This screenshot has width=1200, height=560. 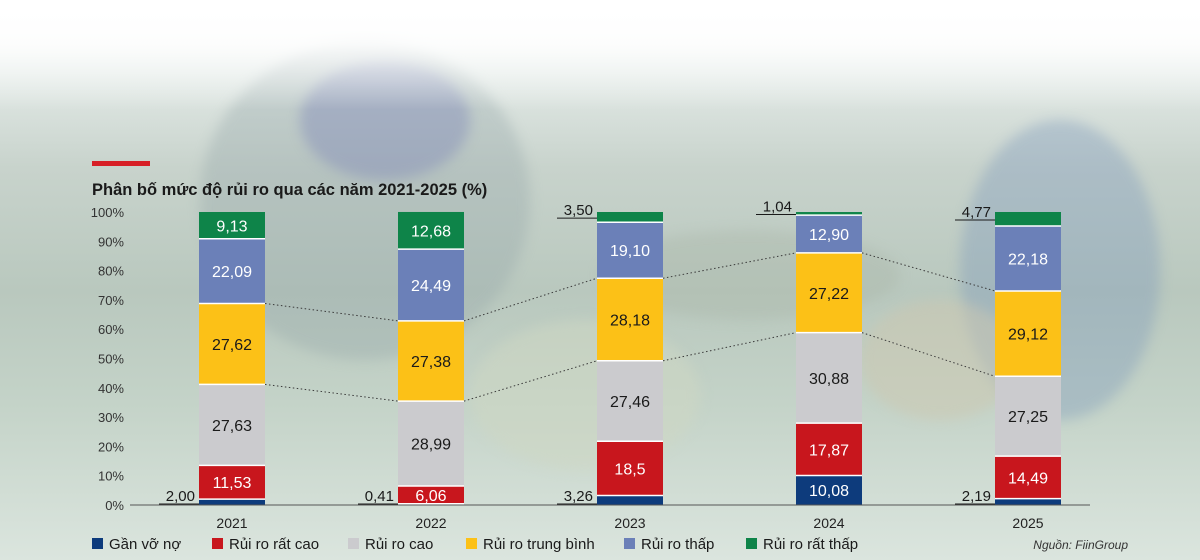 I want to click on value-label: 3,26, so click(x=578, y=496).